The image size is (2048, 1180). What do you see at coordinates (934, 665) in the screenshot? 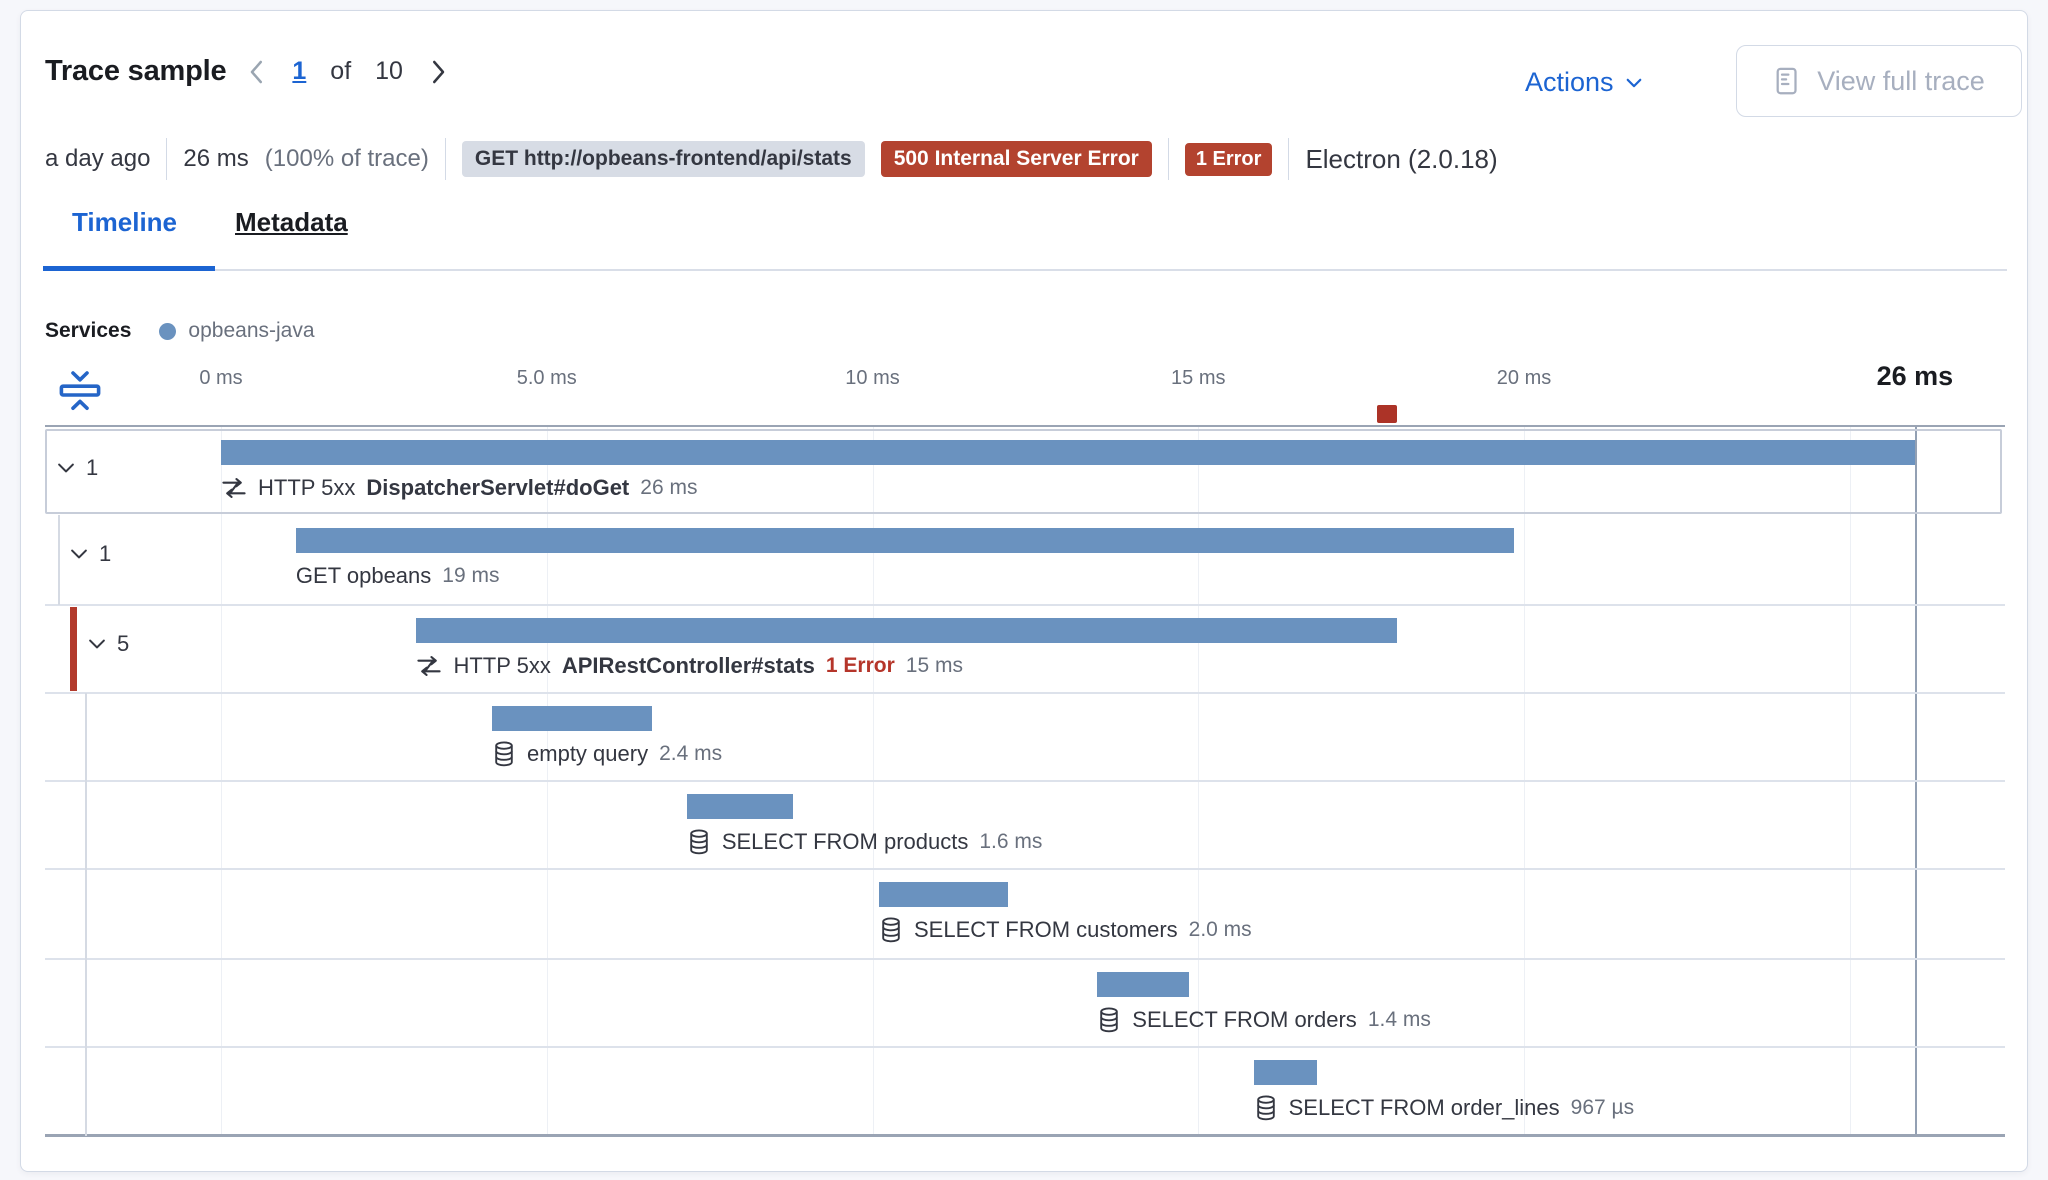
I see `span-duration-label: 15 ms` at bounding box center [934, 665].